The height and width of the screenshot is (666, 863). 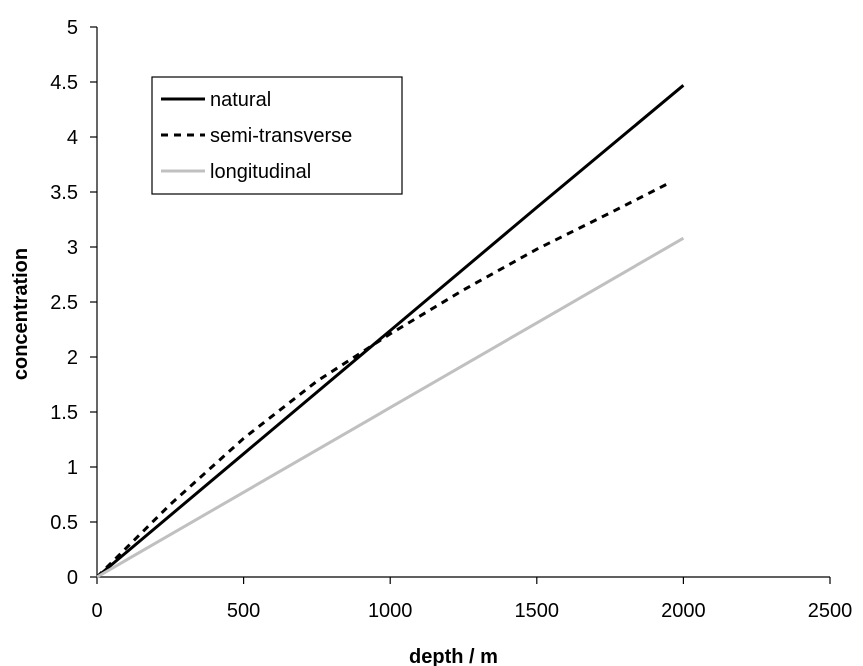 I want to click on y-tick-label: 4.5, so click(x=64, y=83).